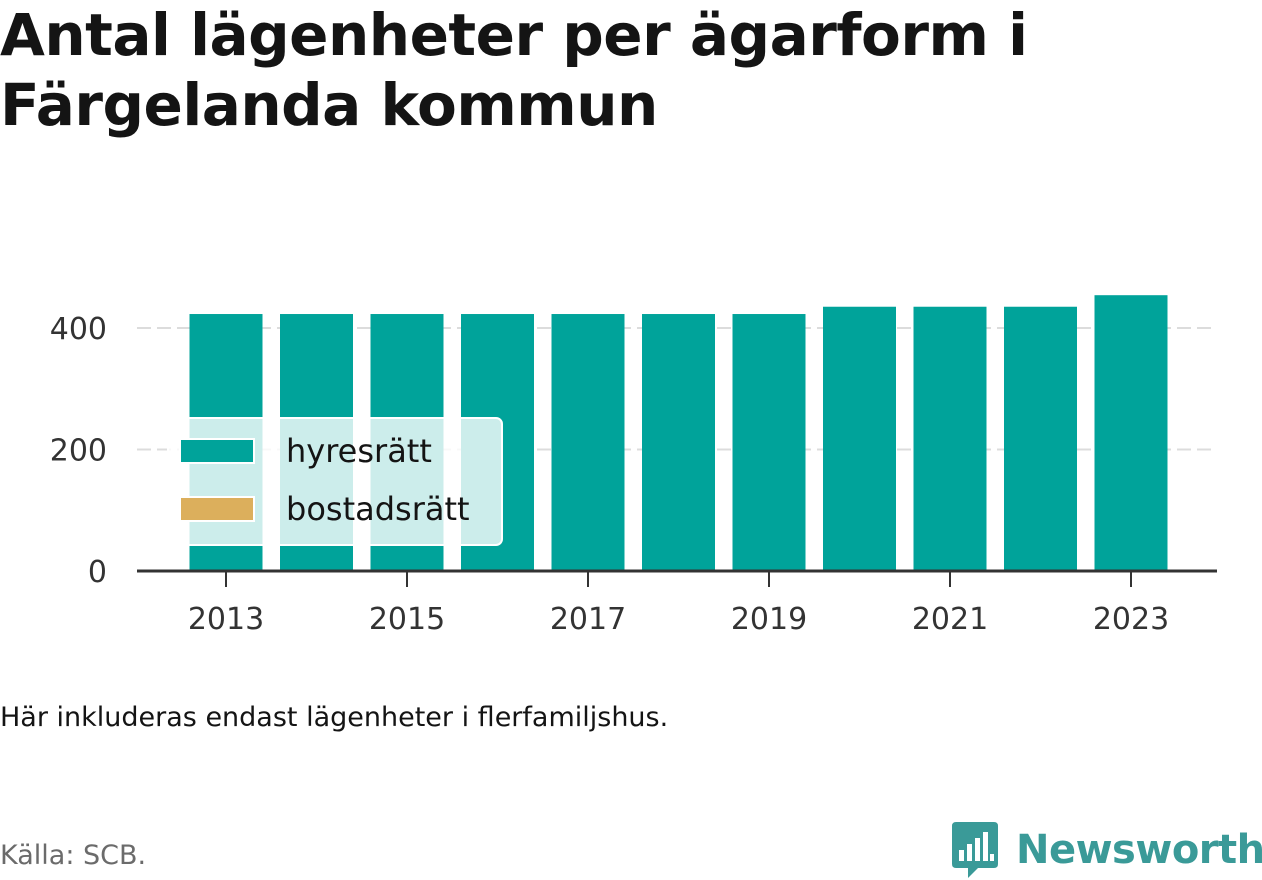 The height and width of the screenshot is (880, 1262). I want to click on brand-logo: Newsworthy, so click(1106, 850).